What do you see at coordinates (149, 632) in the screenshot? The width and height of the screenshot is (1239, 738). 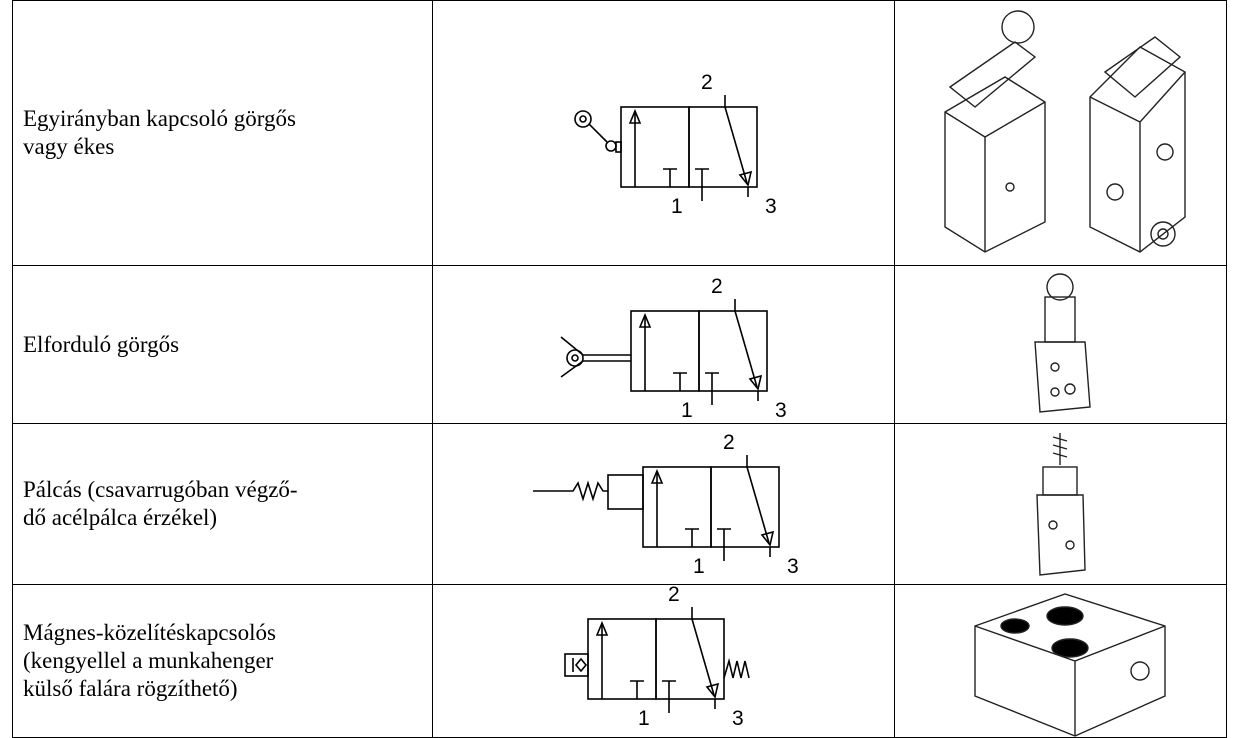 I see `description-line: Mágnes-közelítéskapcsolós` at bounding box center [149, 632].